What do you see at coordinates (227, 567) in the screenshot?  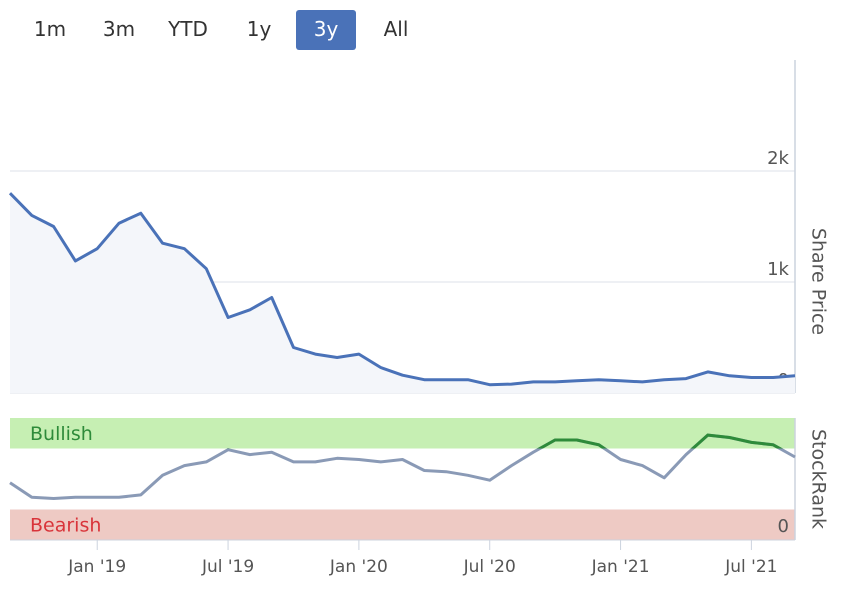 I see `x-tick-label: Jul '19` at bounding box center [227, 567].